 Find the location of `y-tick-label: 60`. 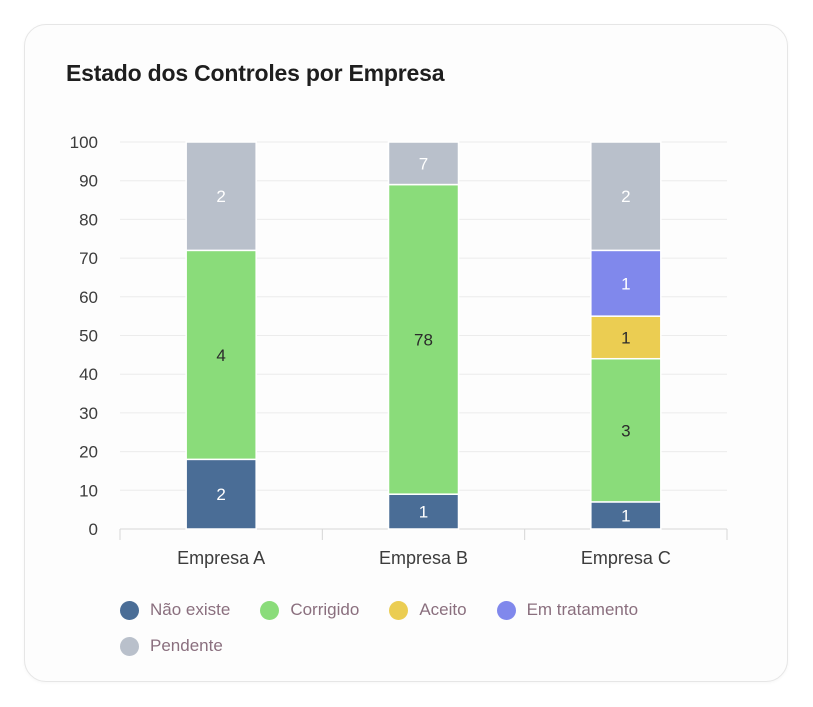

y-tick-label: 60 is located at coordinates (88, 297).